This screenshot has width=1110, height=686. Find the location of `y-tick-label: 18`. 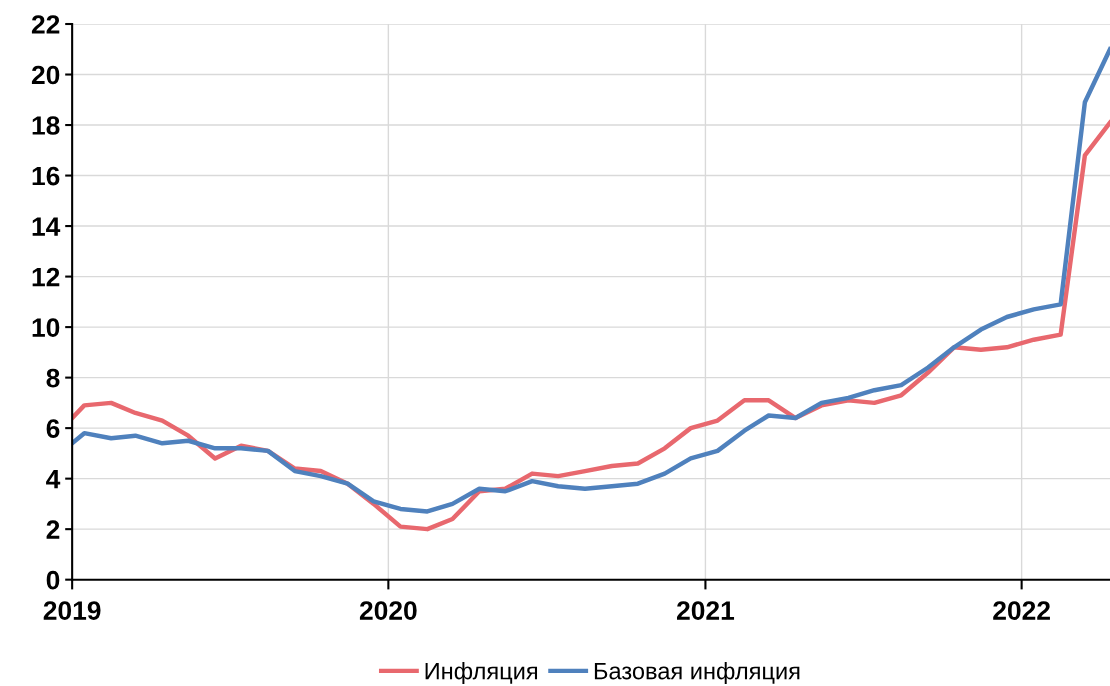

y-tick-label: 18 is located at coordinates (46, 125).